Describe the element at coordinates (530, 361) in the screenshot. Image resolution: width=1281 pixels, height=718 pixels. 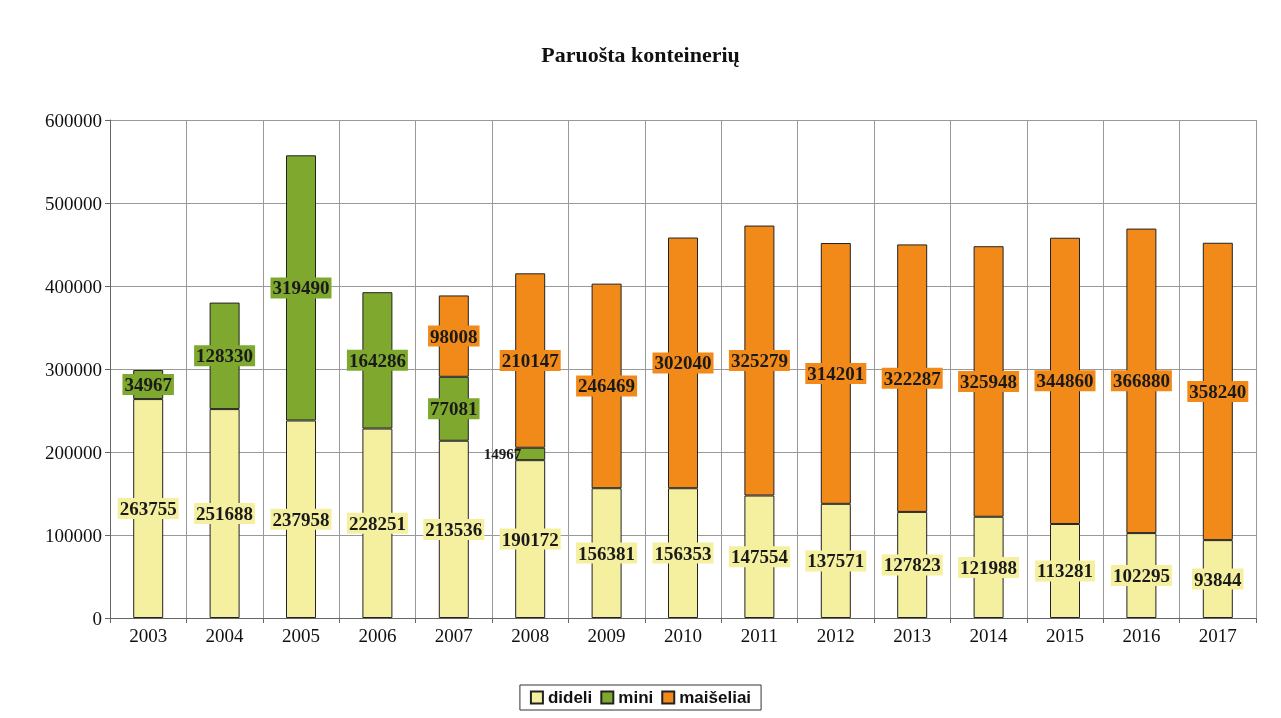
I see `data-label: 210147` at that location.